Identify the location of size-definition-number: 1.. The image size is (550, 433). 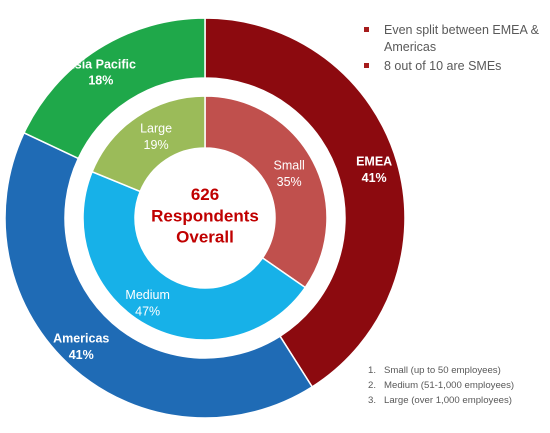
(372, 370).